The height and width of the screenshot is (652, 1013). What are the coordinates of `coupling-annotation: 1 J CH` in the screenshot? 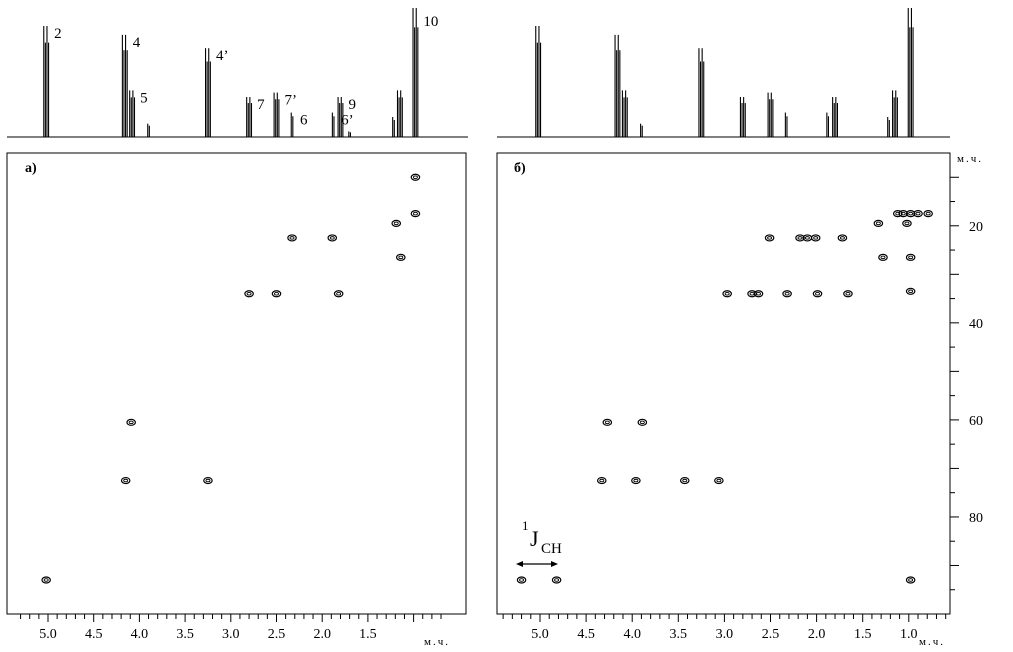 It's located at (539, 542).